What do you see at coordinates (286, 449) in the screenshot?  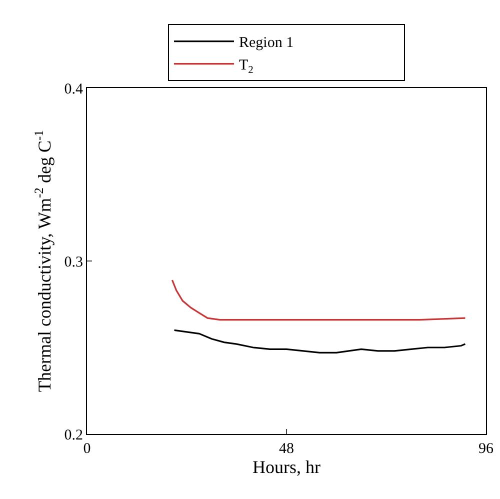 I see `x-tick-label: 48` at bounding box center [286, 449].